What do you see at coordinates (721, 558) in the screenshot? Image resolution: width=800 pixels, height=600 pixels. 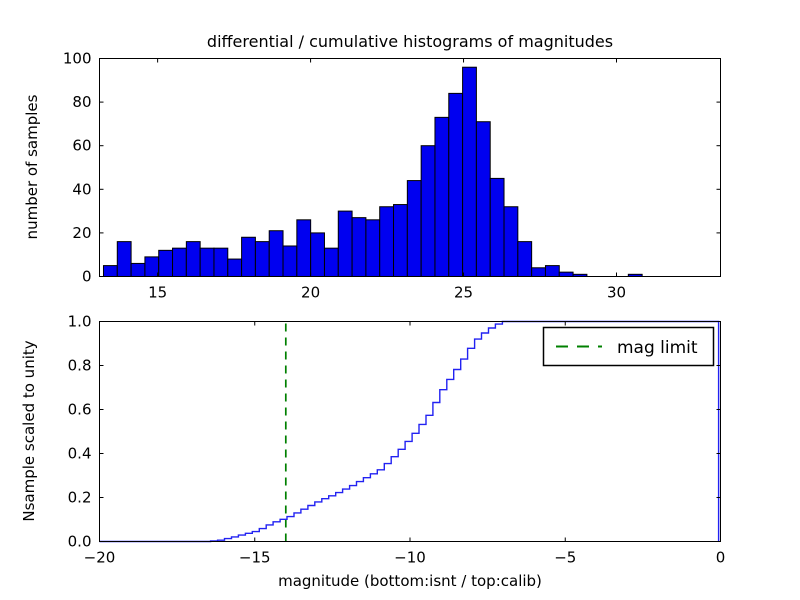 I see `bottom-plot-x-tick-label: 0` at bounding box center [721, 558].